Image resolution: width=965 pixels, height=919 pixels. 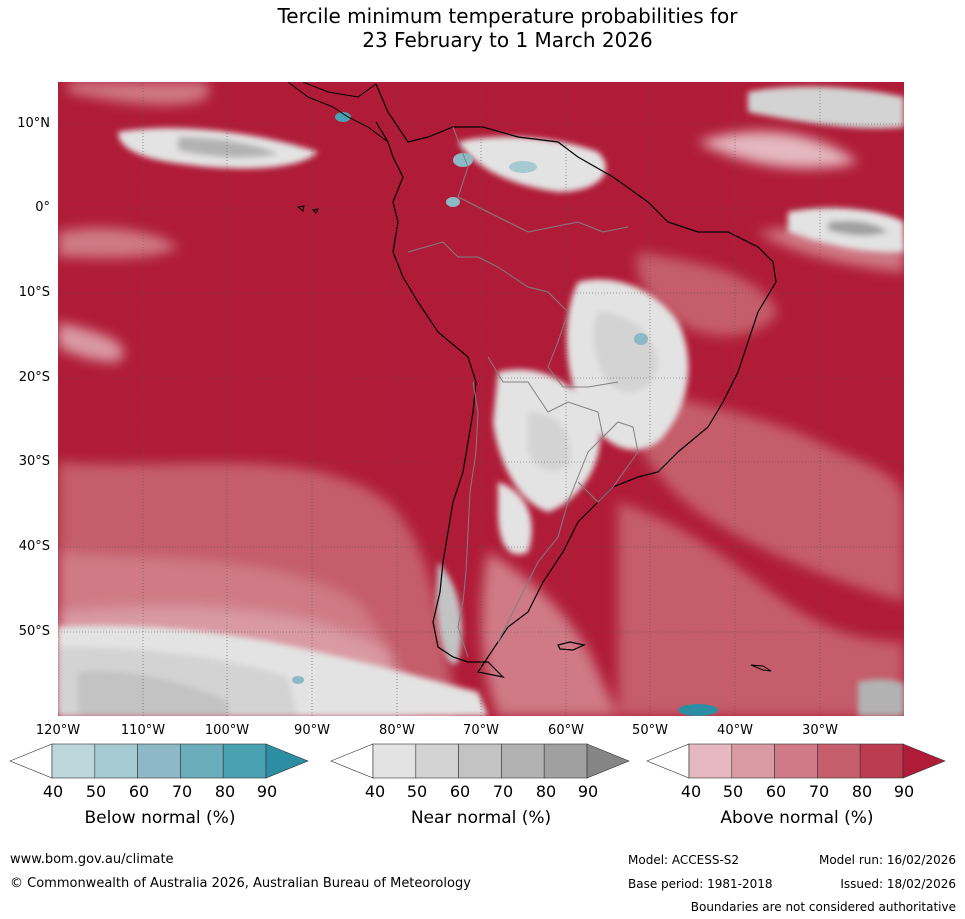 What do you see at coordinates (797, 818) in the screenshot?
I see `colorbar-above-label: Above normal (%)` at bounding box center [797, 818].